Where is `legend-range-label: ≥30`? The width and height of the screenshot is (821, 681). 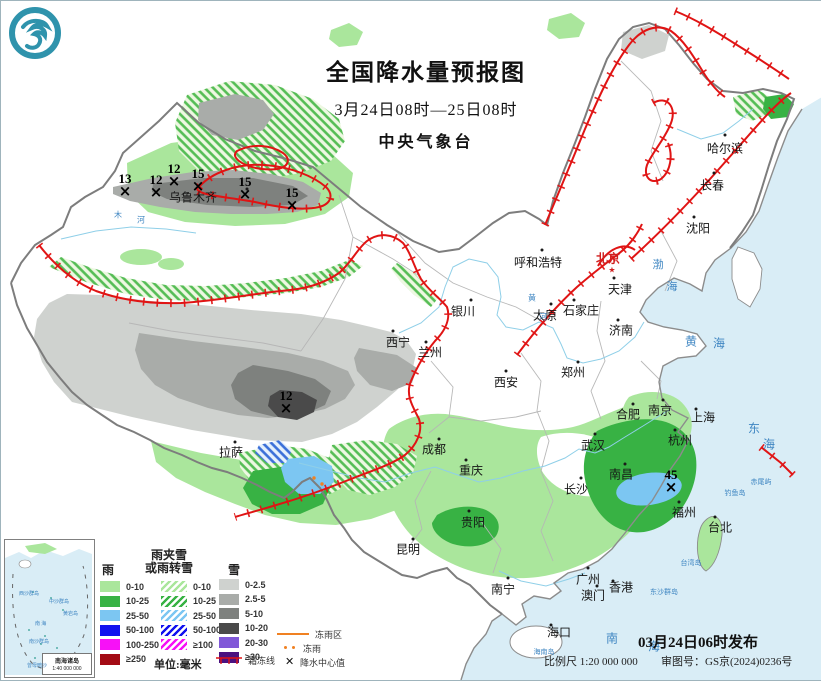
legend-range-label: ≥30 is located at coordinates (252, 657).